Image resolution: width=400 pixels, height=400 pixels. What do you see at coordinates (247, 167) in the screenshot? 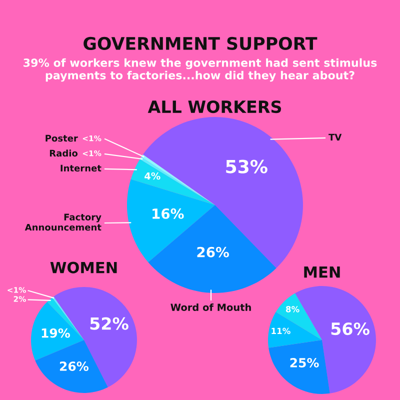
I see `data-label: 53%` at bounding box center [247, 167].